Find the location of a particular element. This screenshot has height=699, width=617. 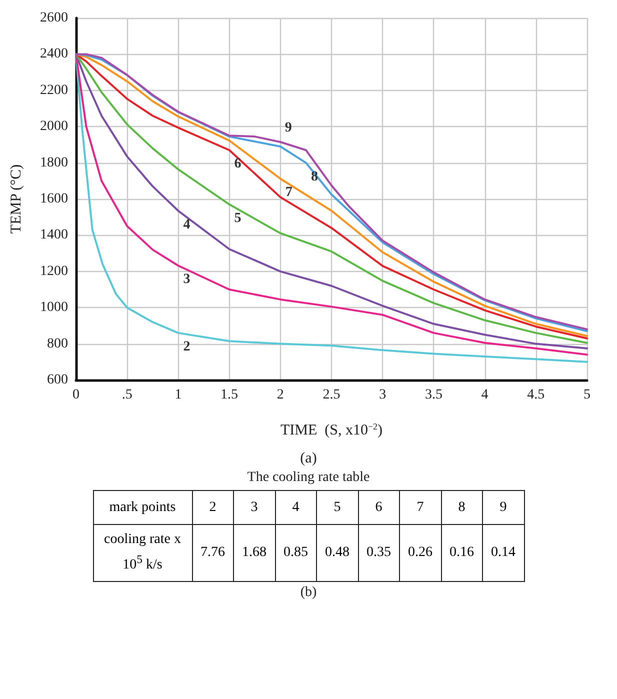

text: 0.35 is located at coordinates (379, 553).